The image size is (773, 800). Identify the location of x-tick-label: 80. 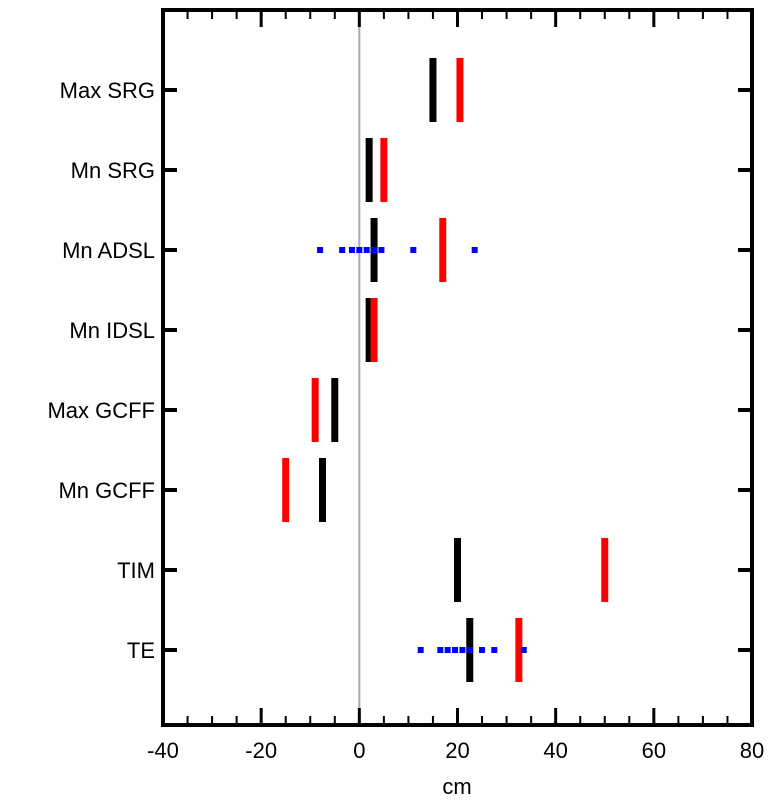
(752, 750).